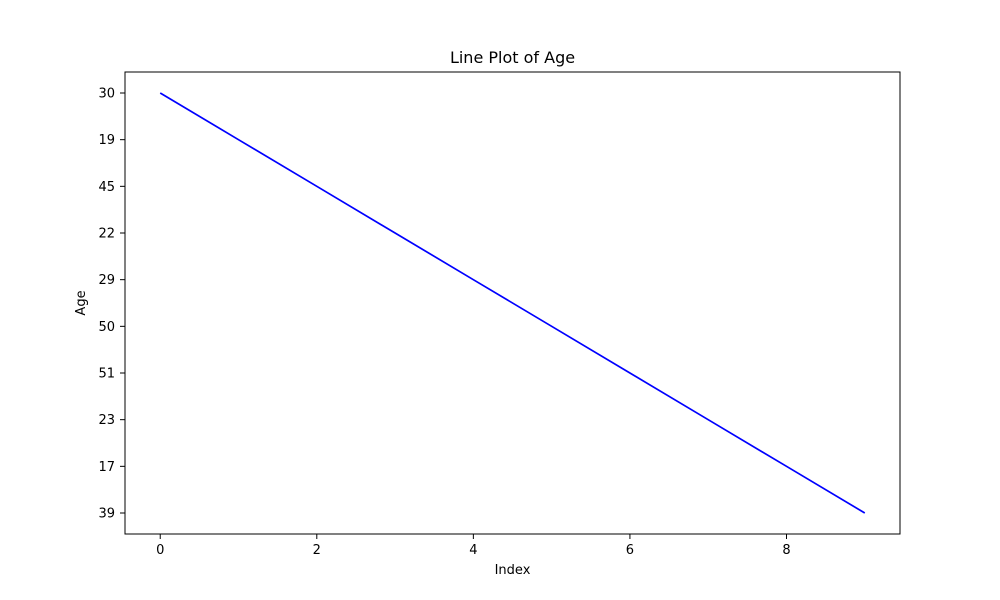  I want to click on x-tick-label: 2, so click(317, 550).